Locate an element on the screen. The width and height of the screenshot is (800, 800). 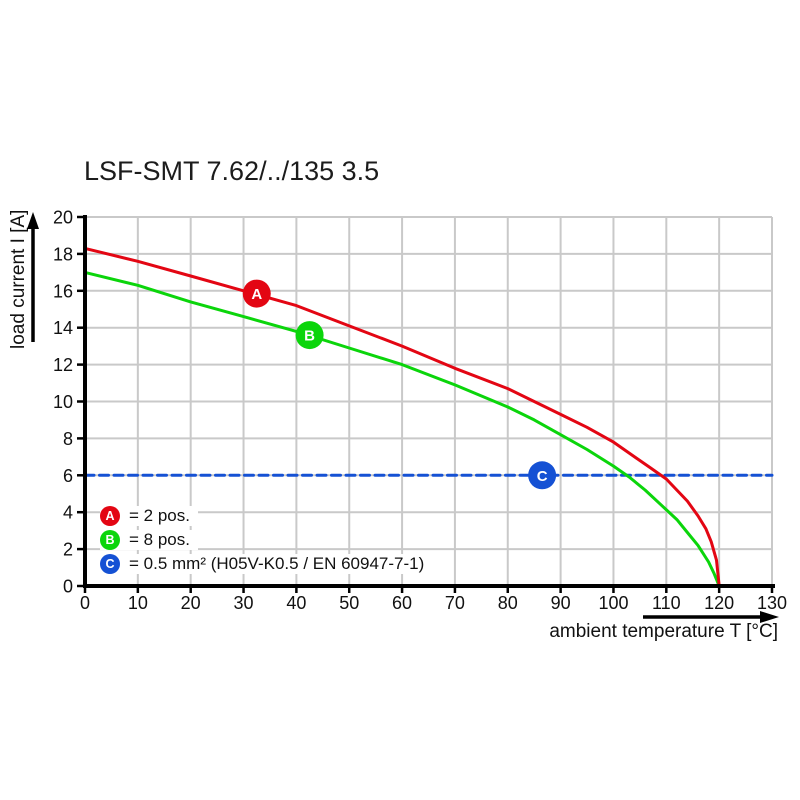
legend-marker-b-icon: B is located at coordinates (110, 540).